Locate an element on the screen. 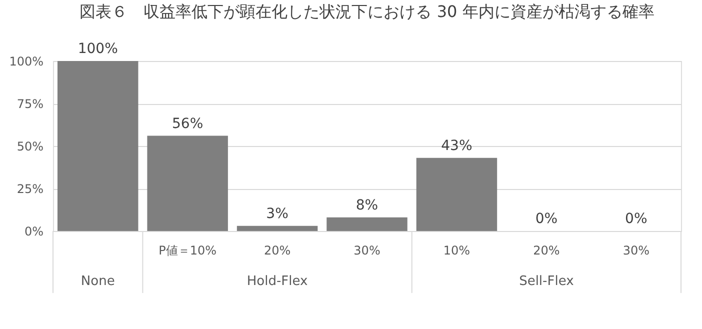 This screenshot has height=329, width=702. y-tick-label: 50% is located at coordinates (30, 147).